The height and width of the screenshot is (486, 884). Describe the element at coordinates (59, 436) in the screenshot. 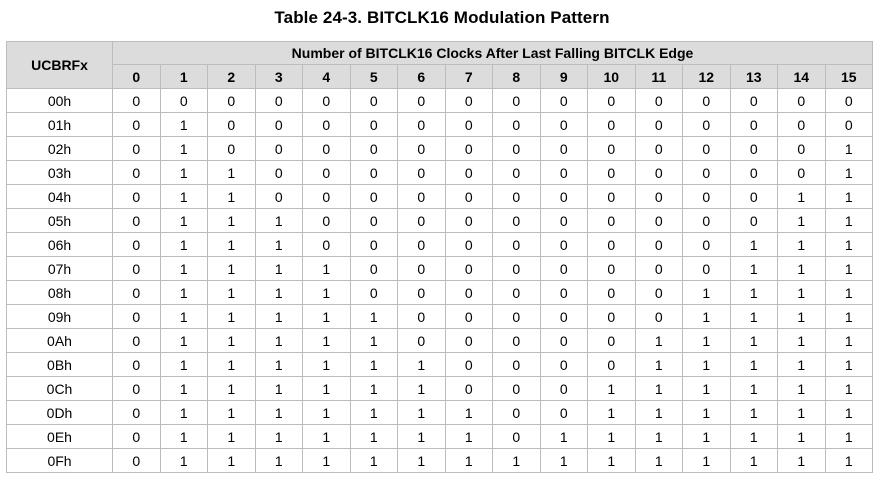

I see `row-label: 0Eh` at that location.